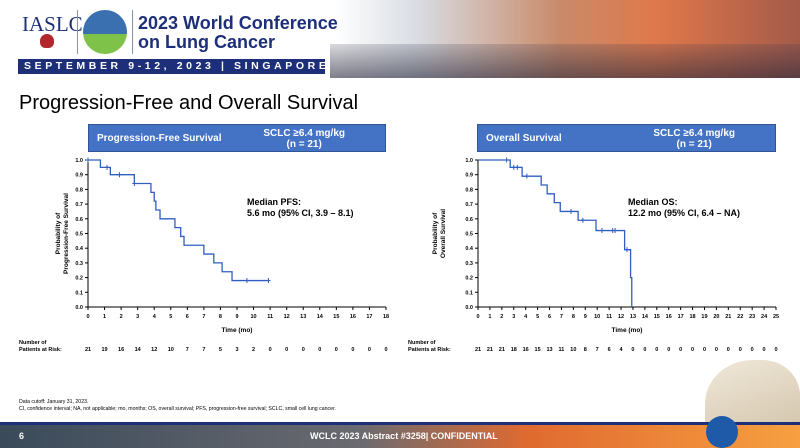  Describe the element at coordinates (609, 350) in the screenshot. I see `at-risk-count: 6` at that location.